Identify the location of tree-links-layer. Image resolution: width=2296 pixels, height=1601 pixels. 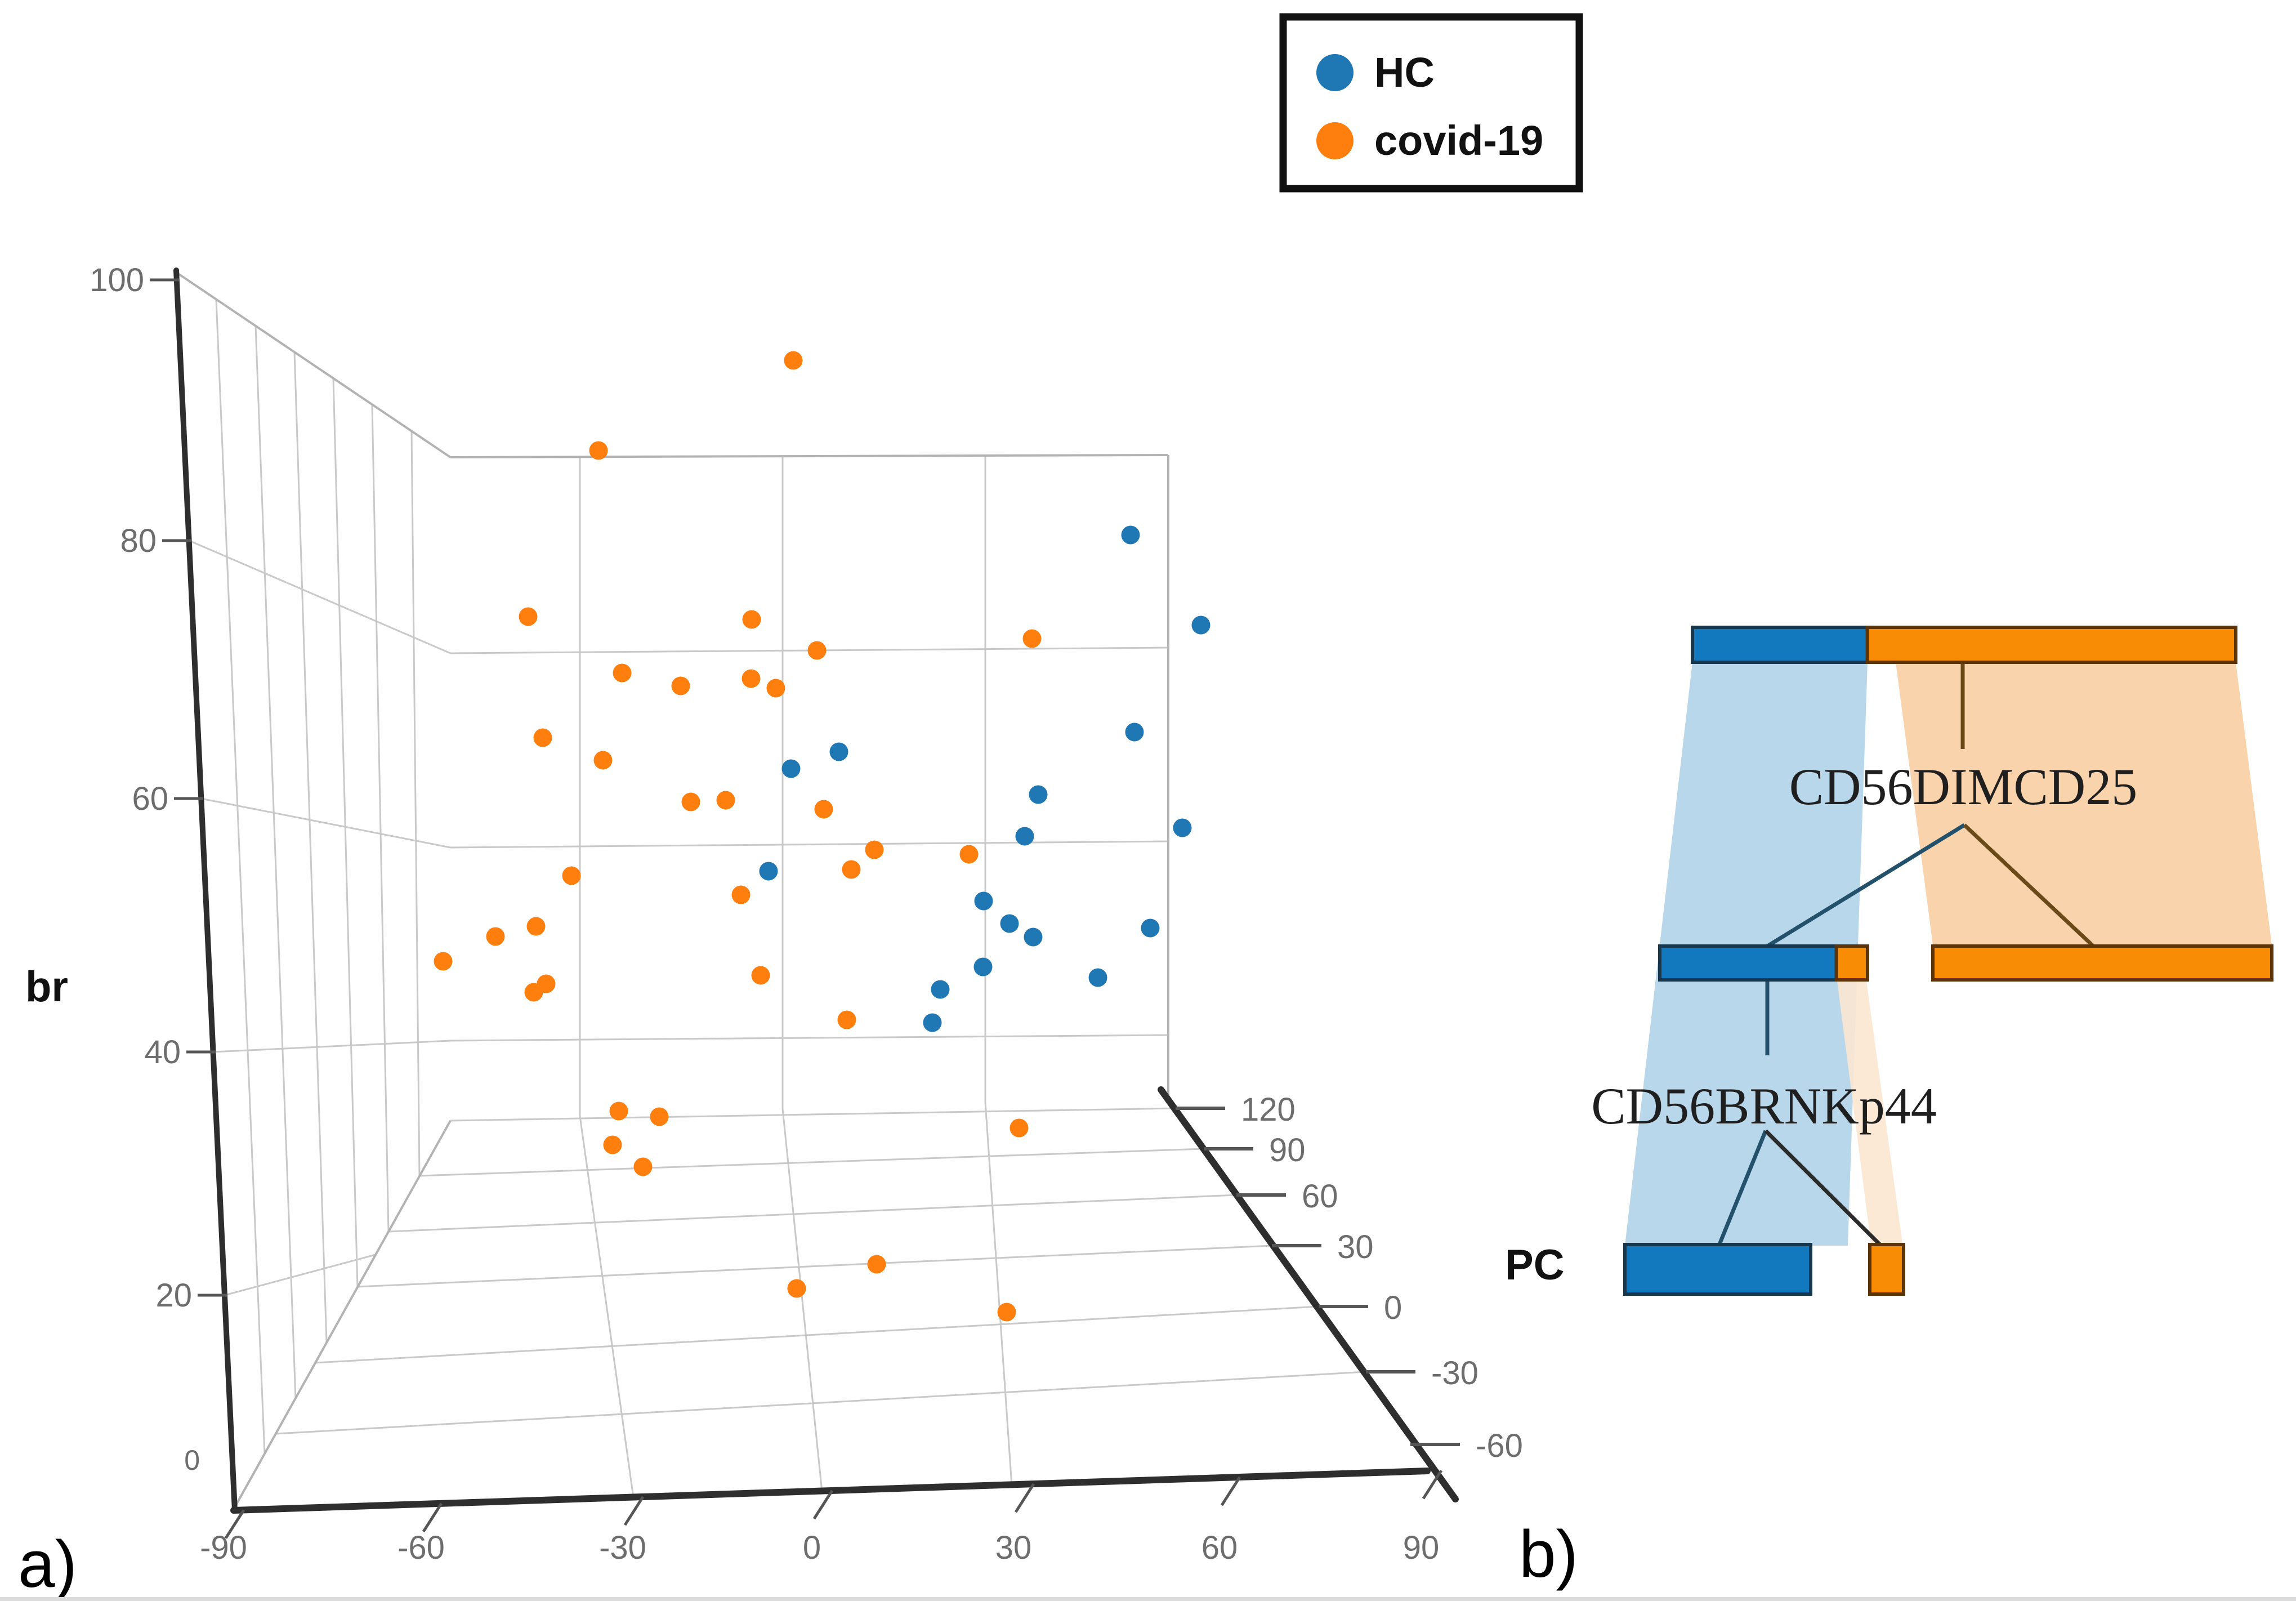
(1906, 954).